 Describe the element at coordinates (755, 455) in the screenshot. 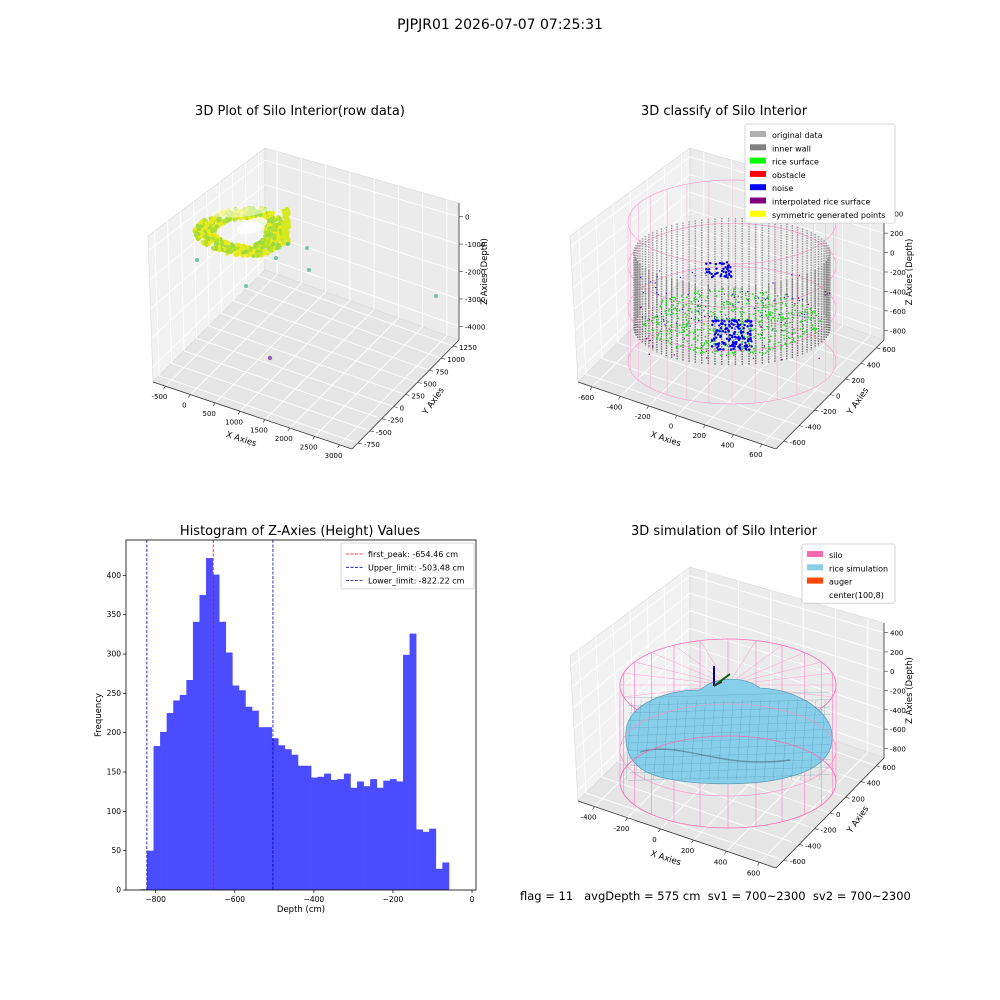

I see `x-tick-label: 600` at that location.